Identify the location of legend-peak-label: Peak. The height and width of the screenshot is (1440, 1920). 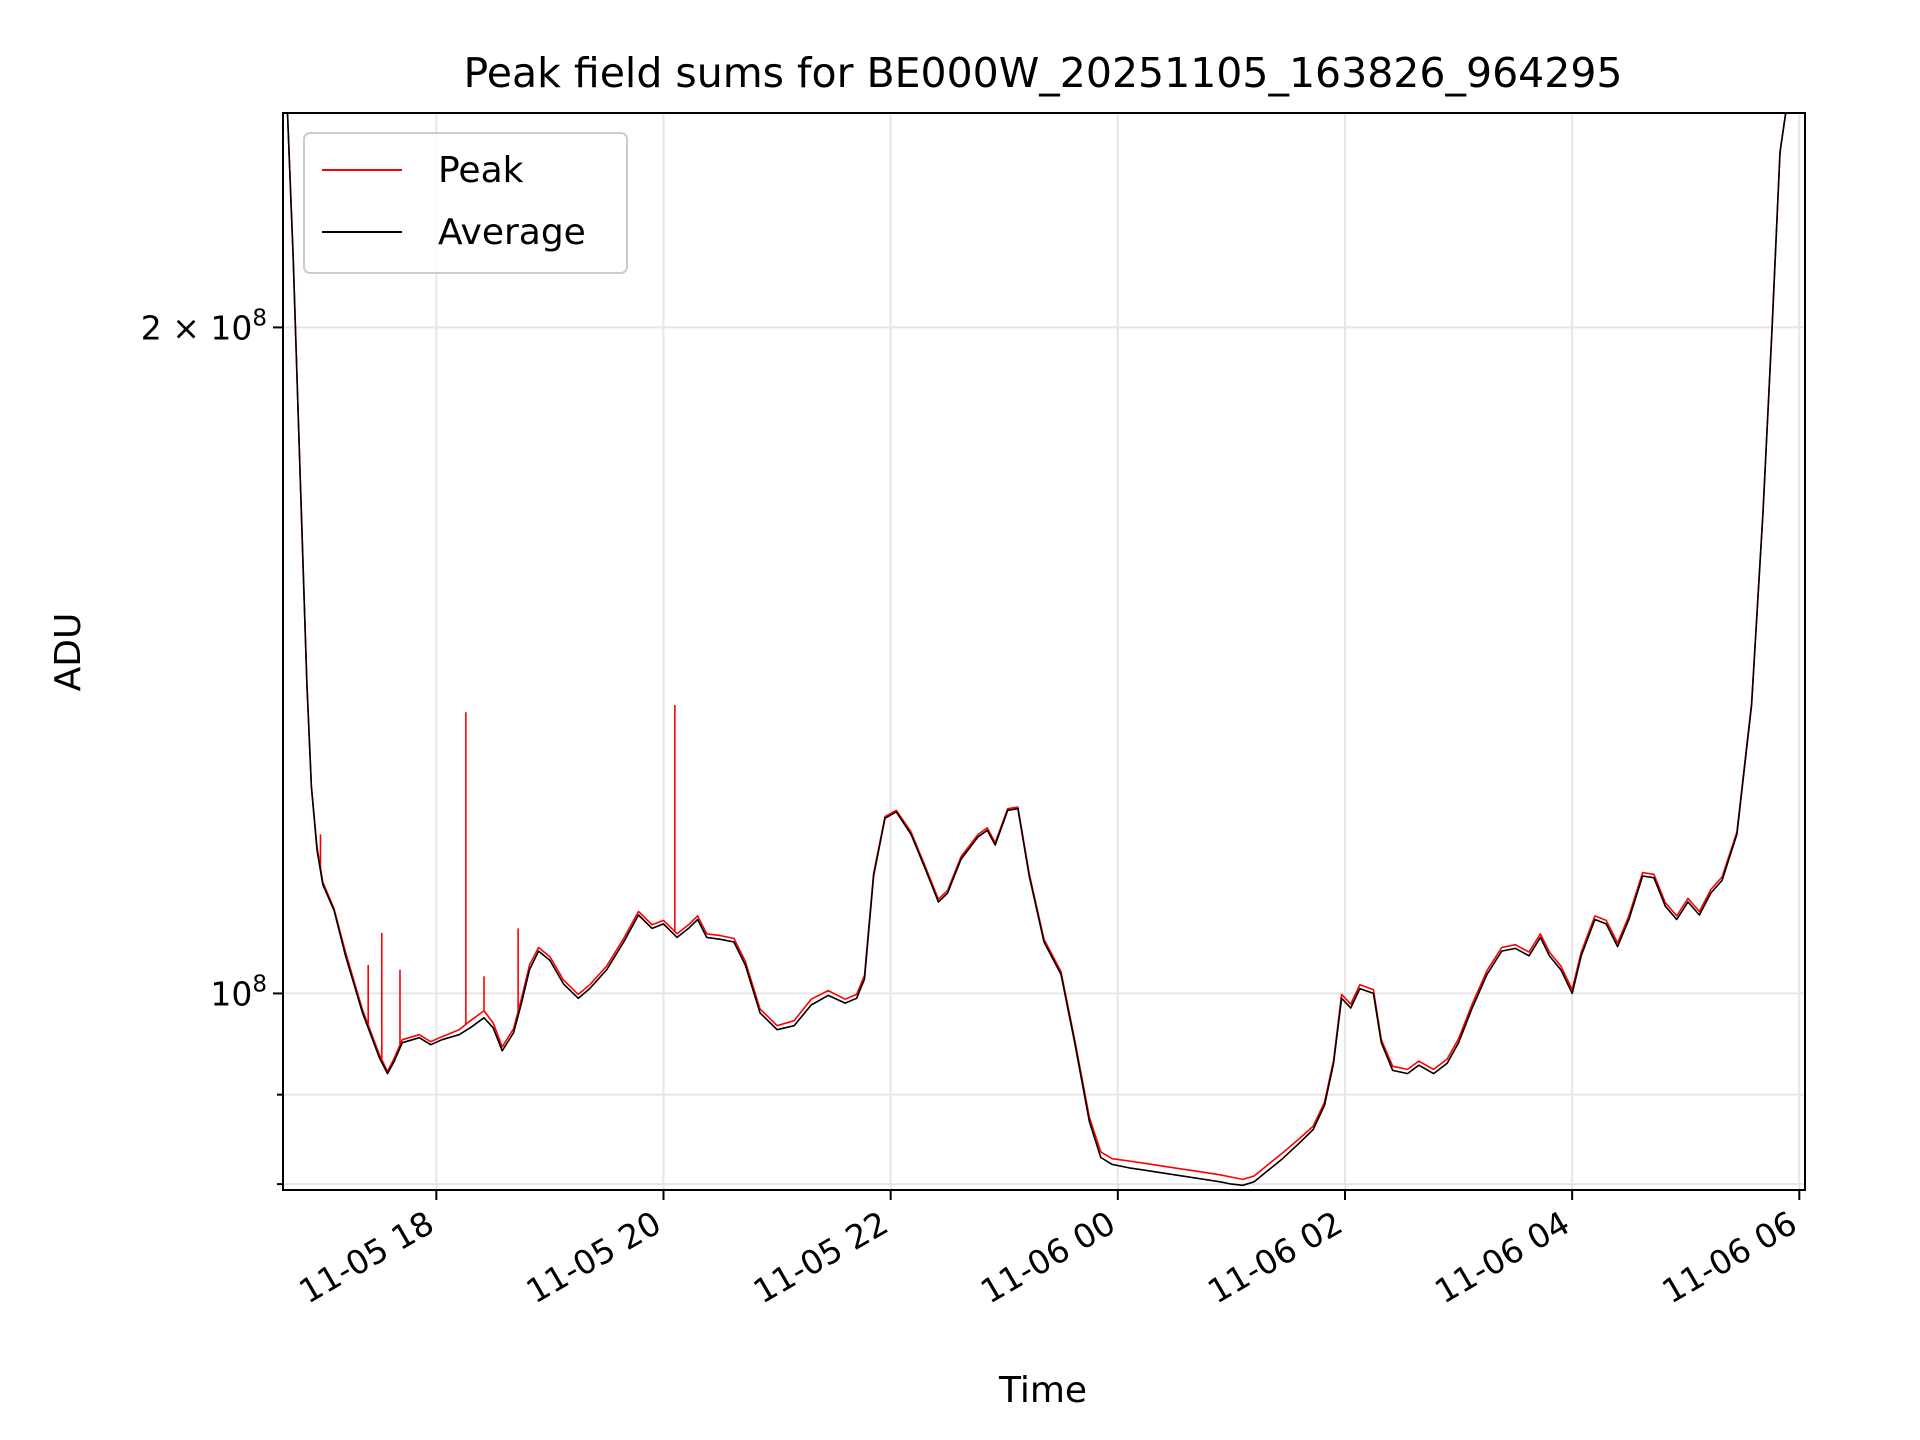
(481, 170).